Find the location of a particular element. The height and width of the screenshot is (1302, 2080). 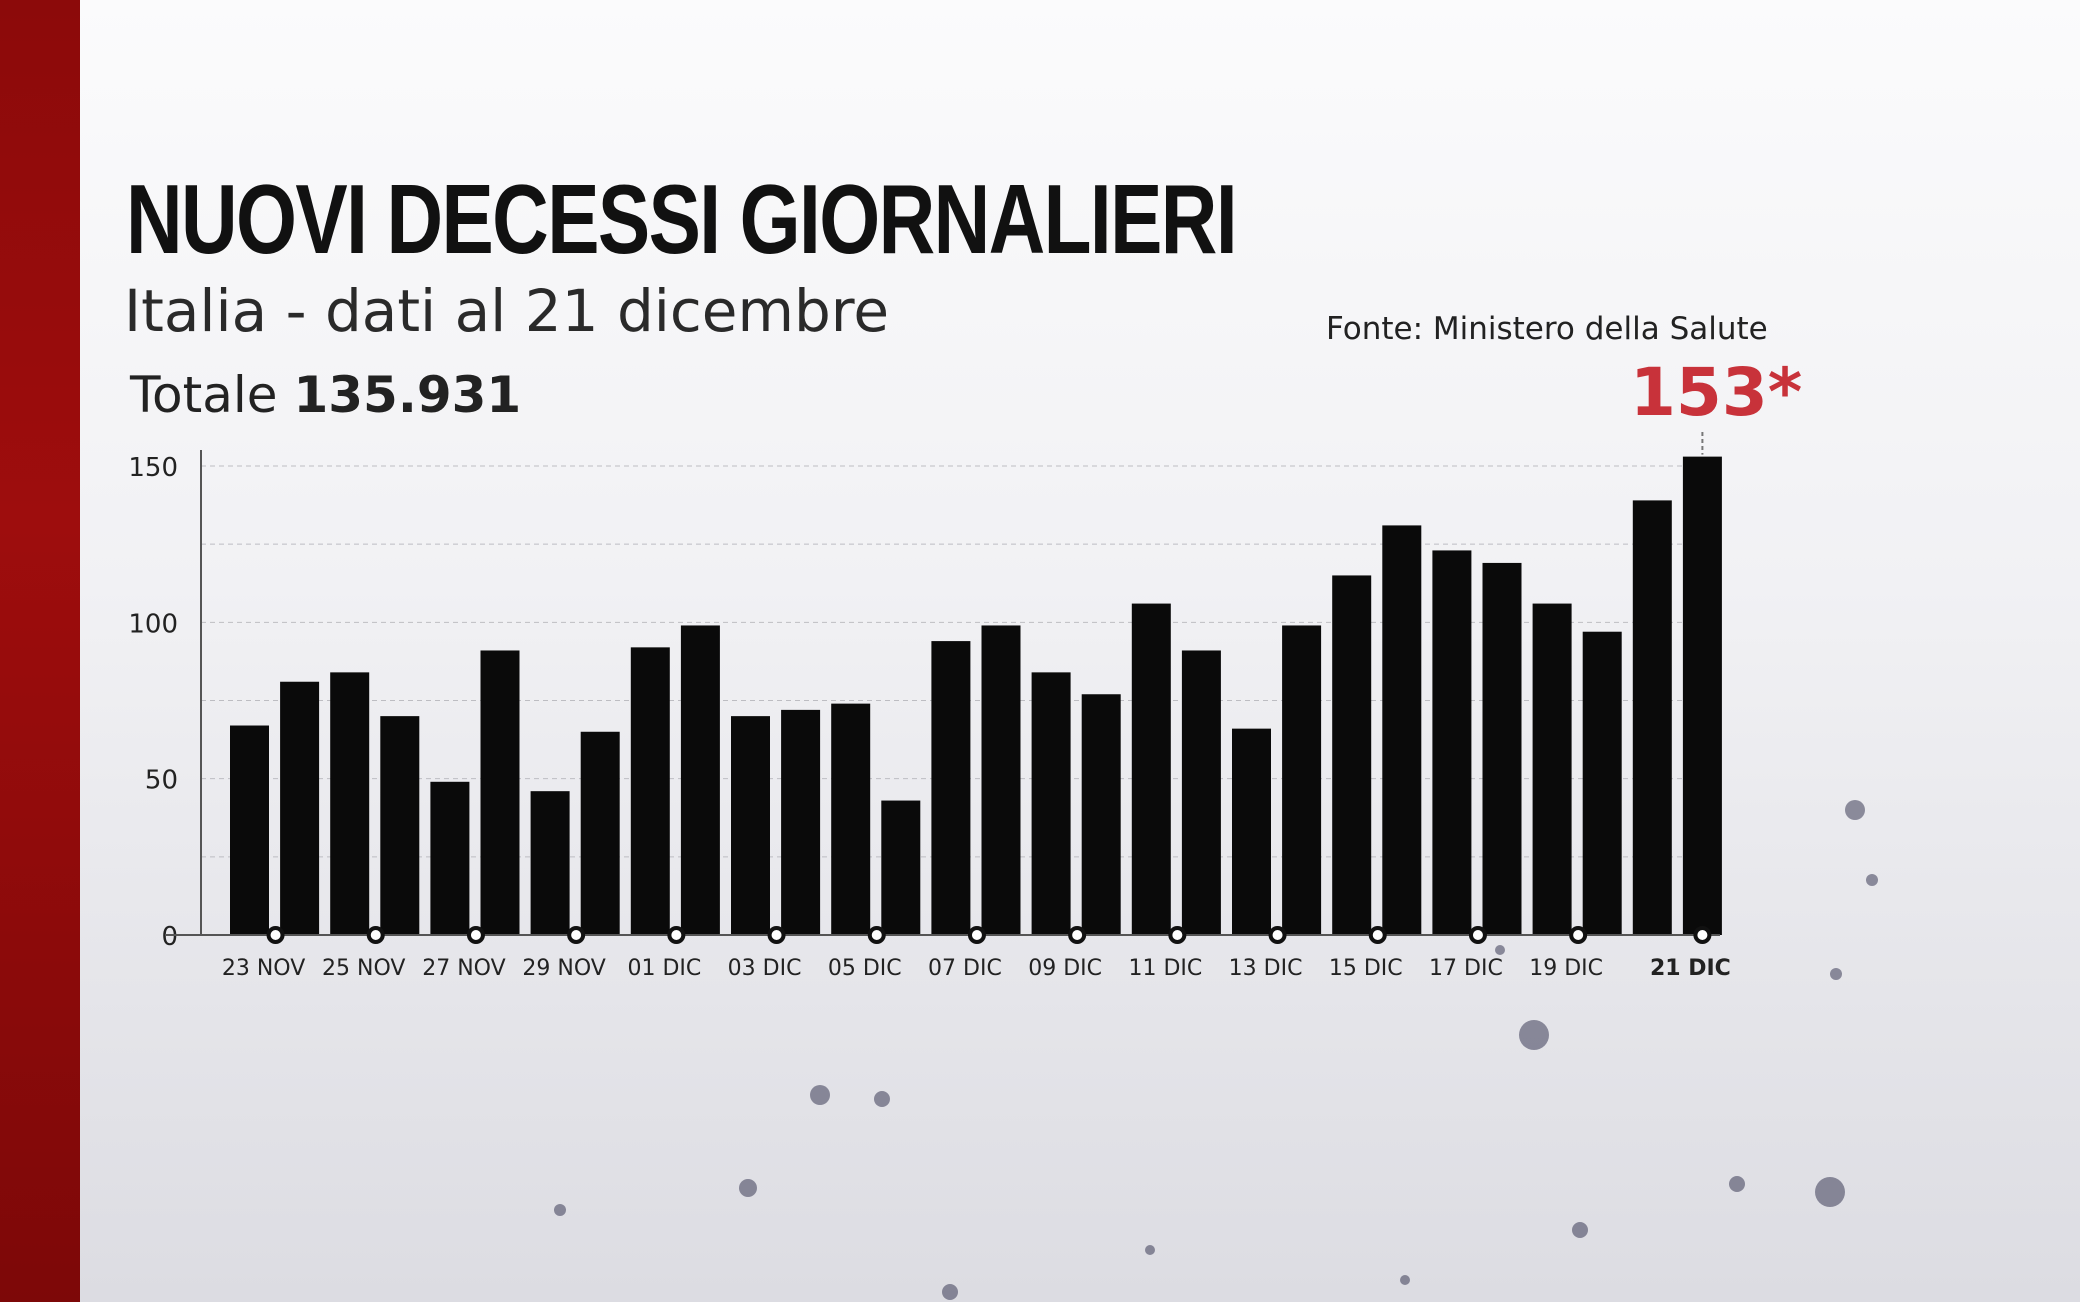

y-tick-label: 100 is located at coordinates (153, 624).